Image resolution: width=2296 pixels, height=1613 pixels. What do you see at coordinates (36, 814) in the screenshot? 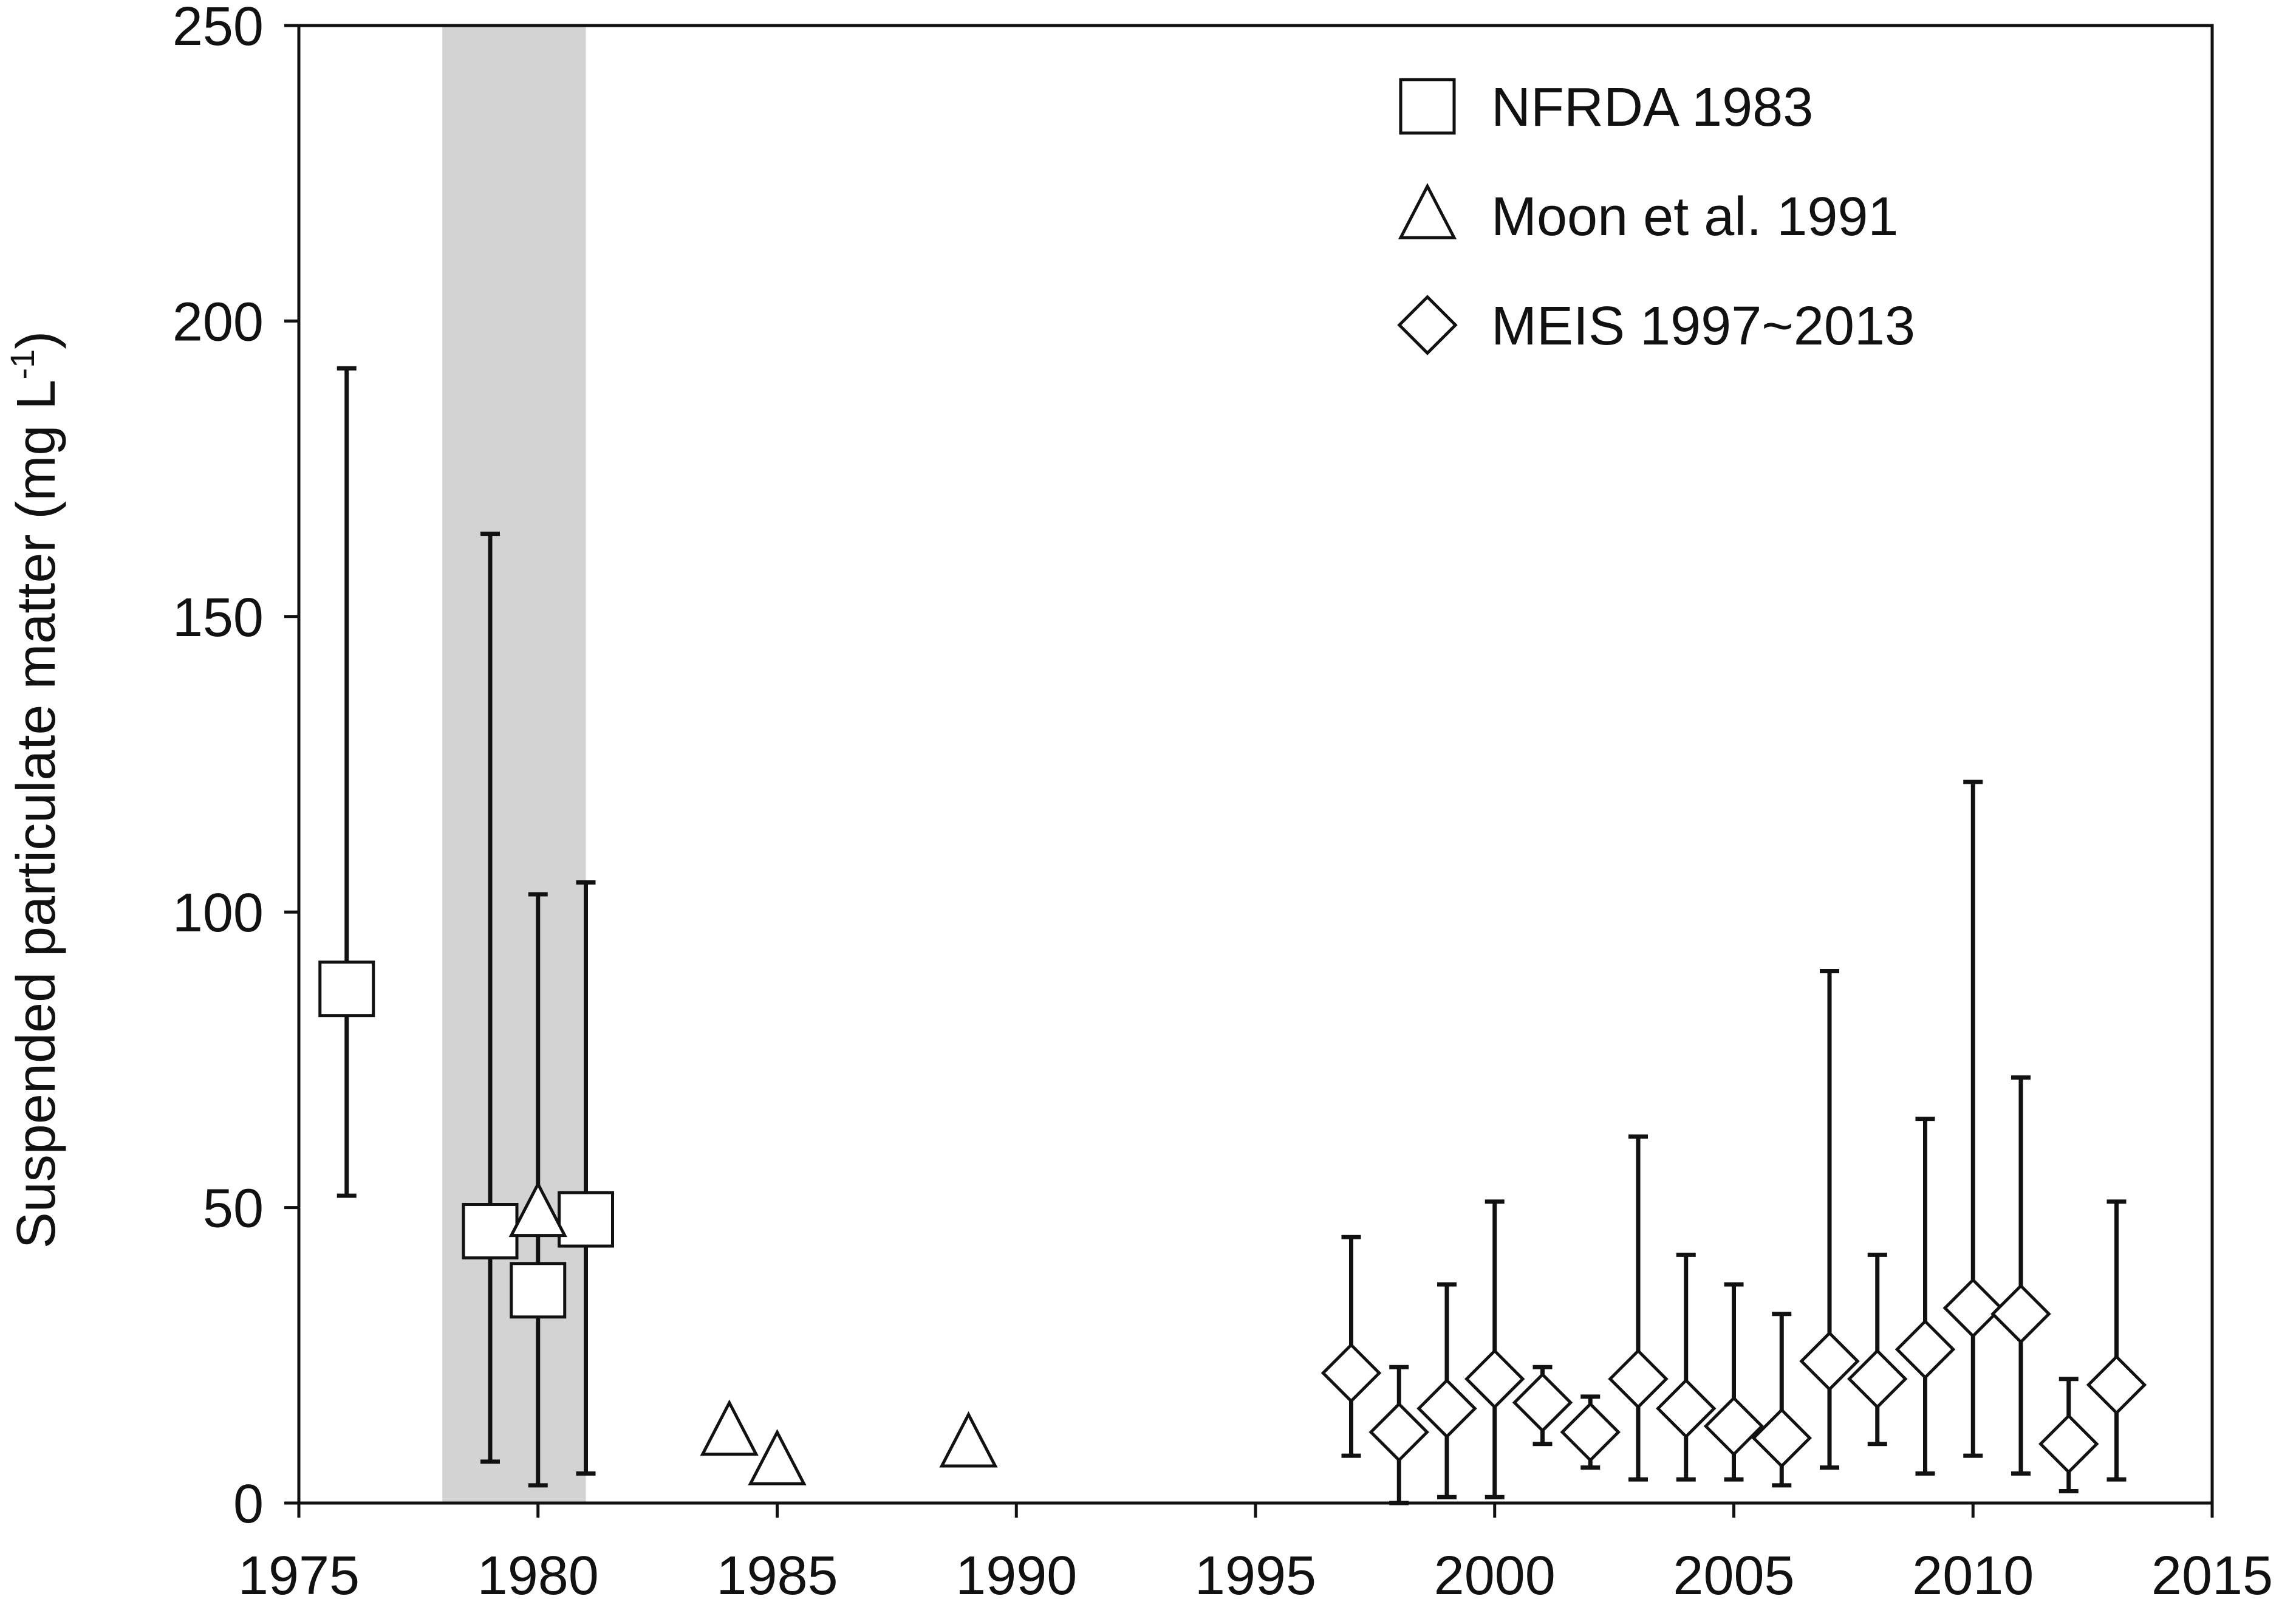
I see `y-axis-label-text: Suspended particulate matter (mg L` at bounding box center [36, 814].